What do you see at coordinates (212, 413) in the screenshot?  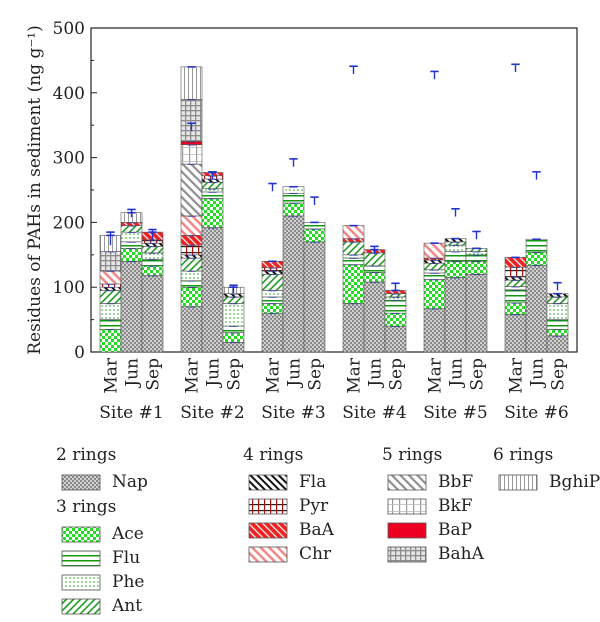 I see `site-label: Site #2` at bounding box center [212, 413].